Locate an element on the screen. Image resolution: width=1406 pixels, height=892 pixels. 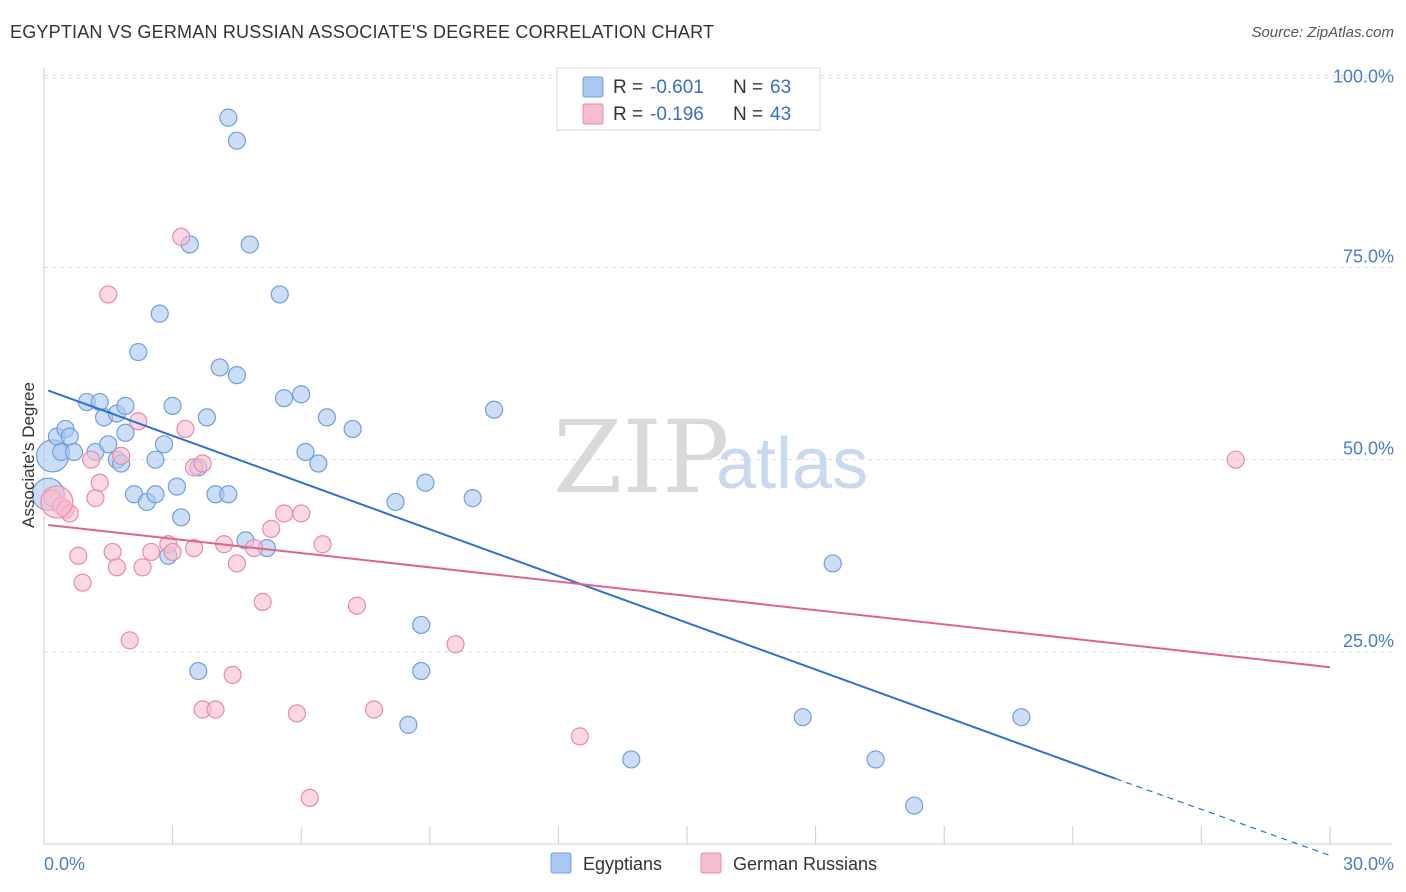
x-tick-max: 30.0% is located at coordinates (1368, 864).